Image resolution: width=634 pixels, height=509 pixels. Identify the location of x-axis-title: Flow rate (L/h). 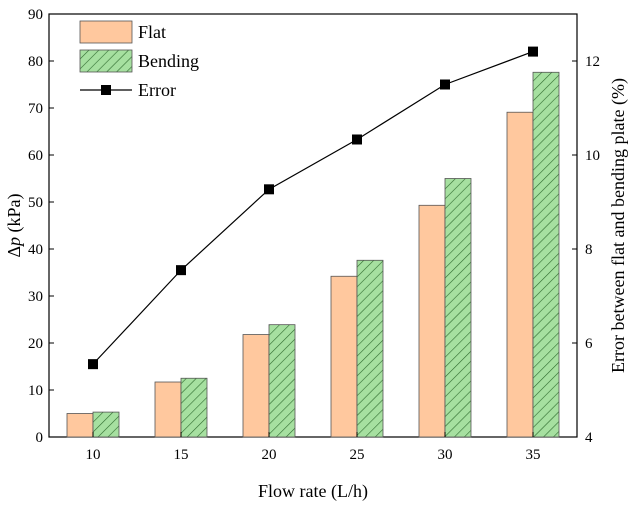
(313, 491).